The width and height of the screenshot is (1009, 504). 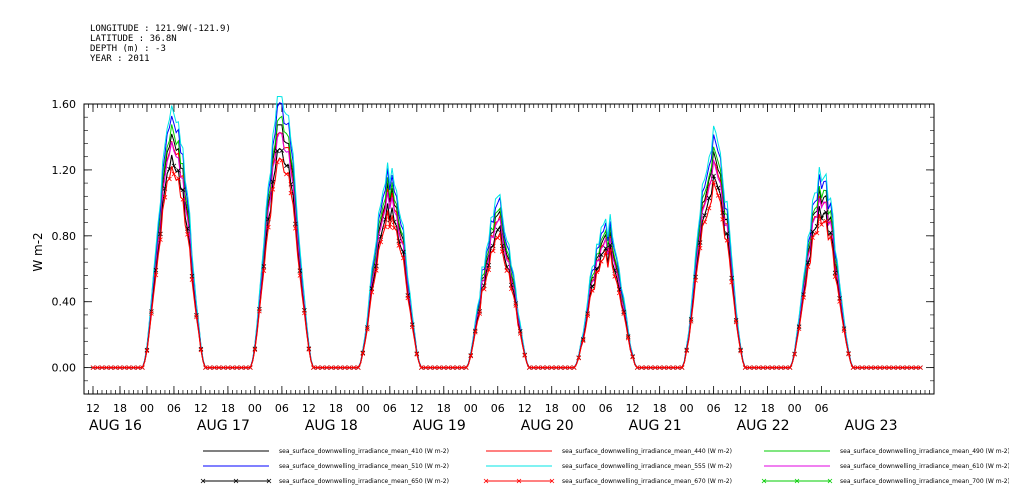 What do you see at coordinates (655, 426) in the screenshot?
I see `day-label: AUG 21` at bounding box center [655, 426].